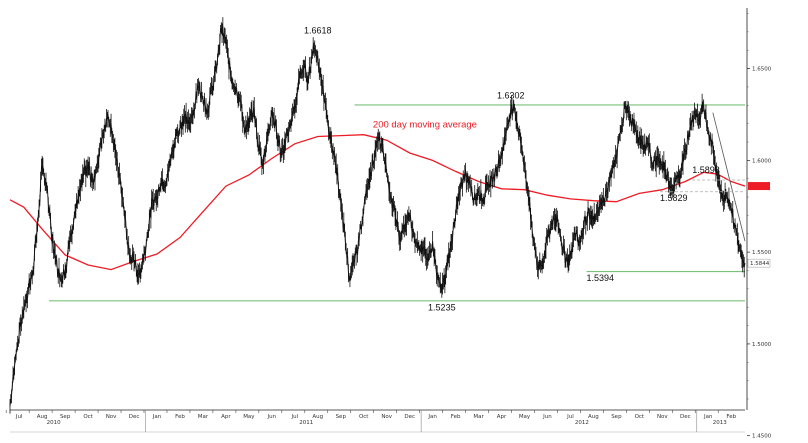  I want to click on annotation-2: 1.5235, so click(442, 307).